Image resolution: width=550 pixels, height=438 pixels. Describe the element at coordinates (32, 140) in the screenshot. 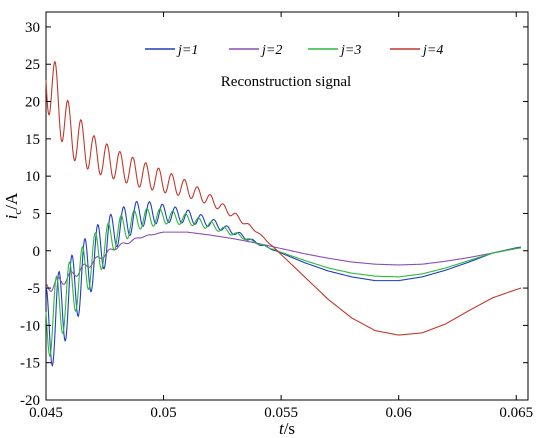

I see `y-tick-label: 15` at that location.